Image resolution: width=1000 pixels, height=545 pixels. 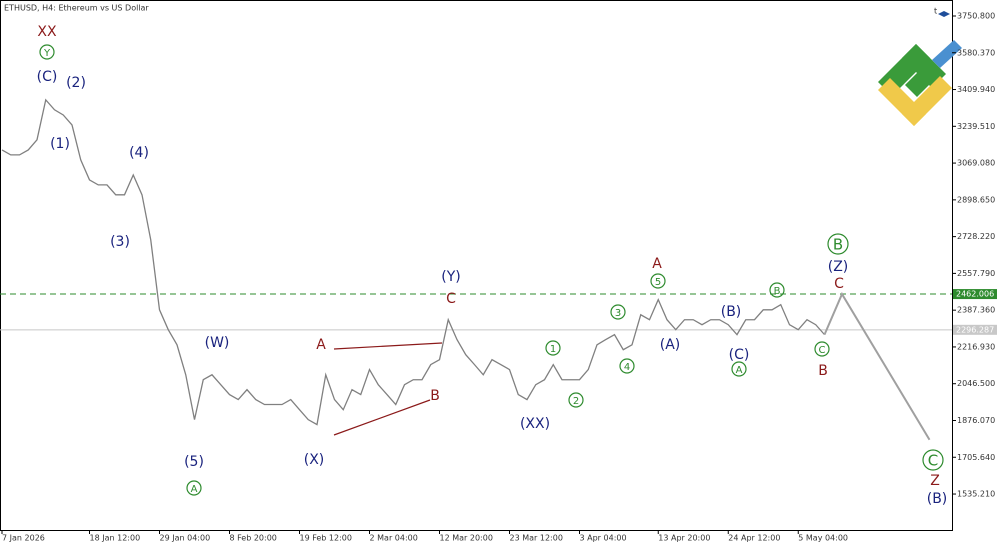 I want to click on x-tick-label: 8 Feb 20:00, so click(x=253, y=538).